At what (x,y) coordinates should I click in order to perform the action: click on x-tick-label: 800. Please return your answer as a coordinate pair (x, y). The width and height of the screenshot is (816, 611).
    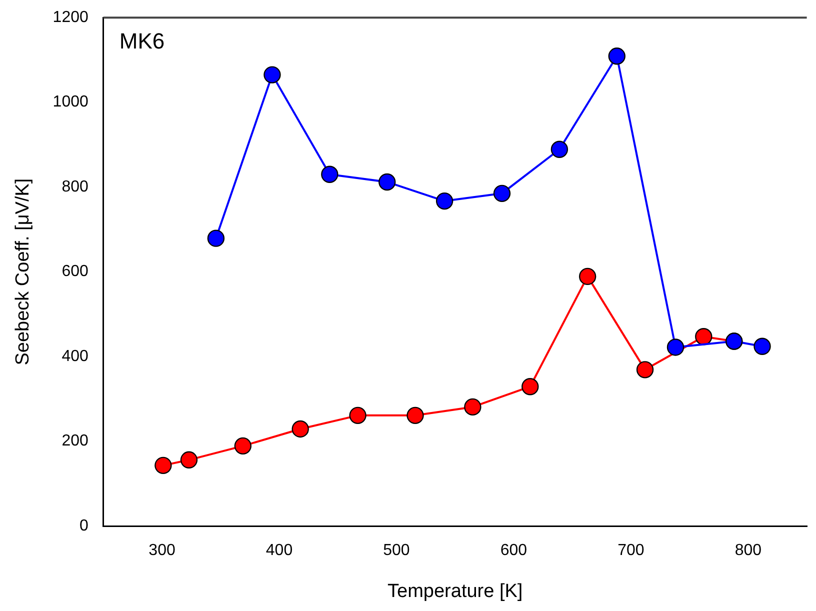
    Looking at the image, I should click on (748, 551).